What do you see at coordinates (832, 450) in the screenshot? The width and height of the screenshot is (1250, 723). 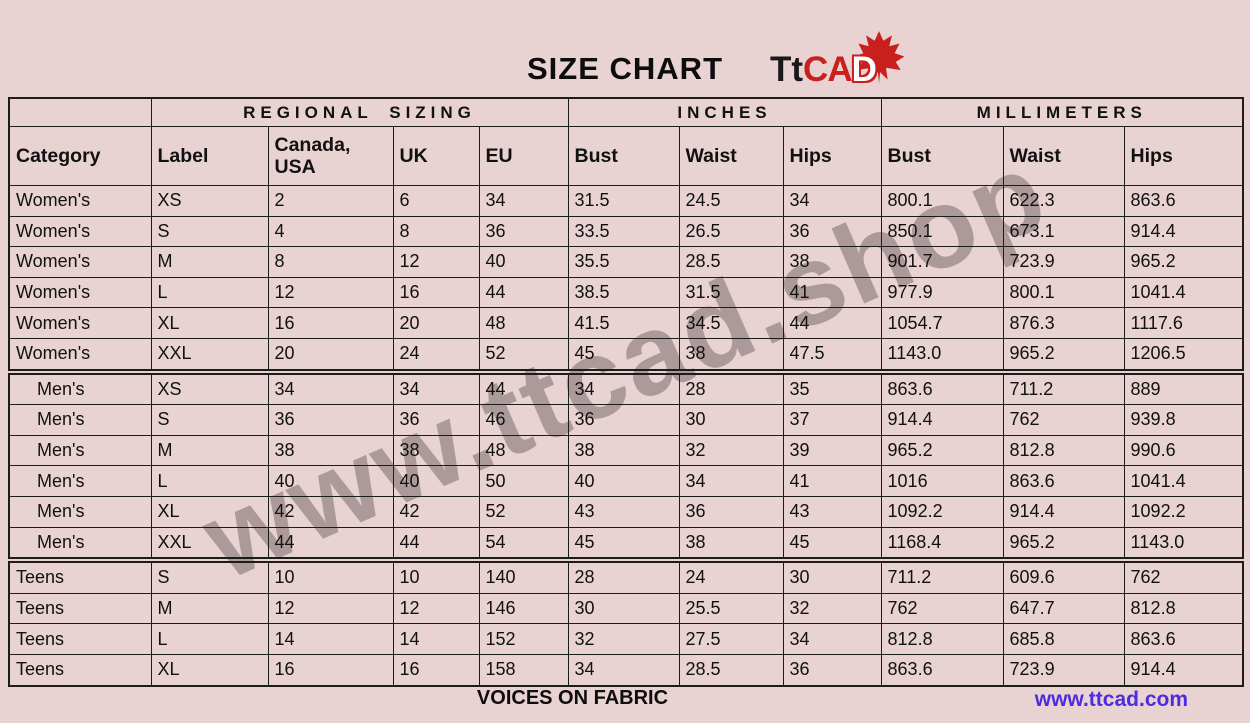 I see `data-cell: 39` at bounding box center [832, 450].